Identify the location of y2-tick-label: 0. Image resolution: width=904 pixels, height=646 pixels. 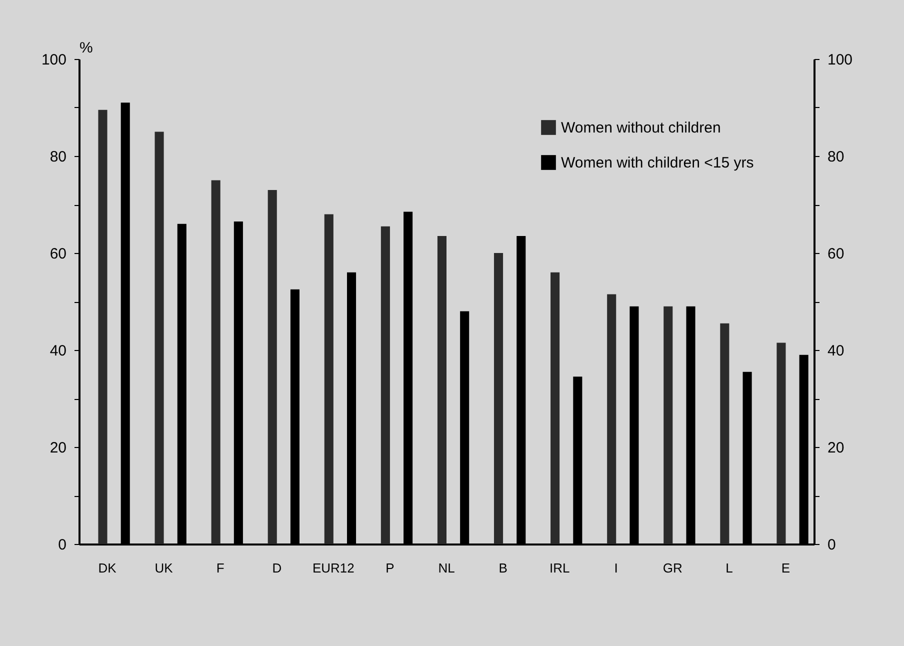
(832, 545).